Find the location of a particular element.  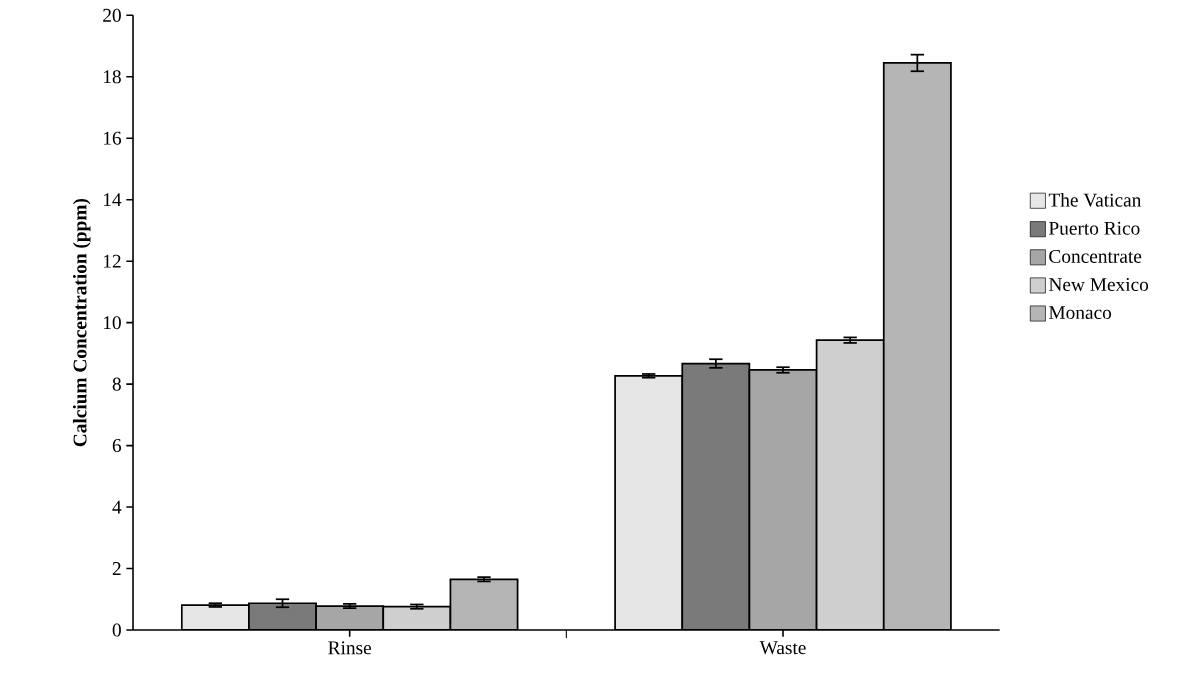

y-tick-label: 8 is located at coordinates (116, 384).